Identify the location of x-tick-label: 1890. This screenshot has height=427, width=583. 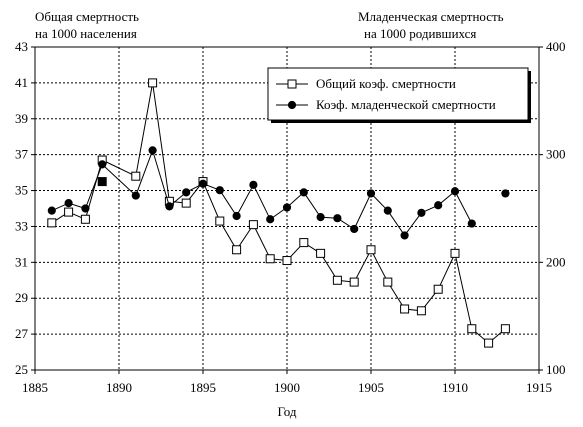
(119, 387).